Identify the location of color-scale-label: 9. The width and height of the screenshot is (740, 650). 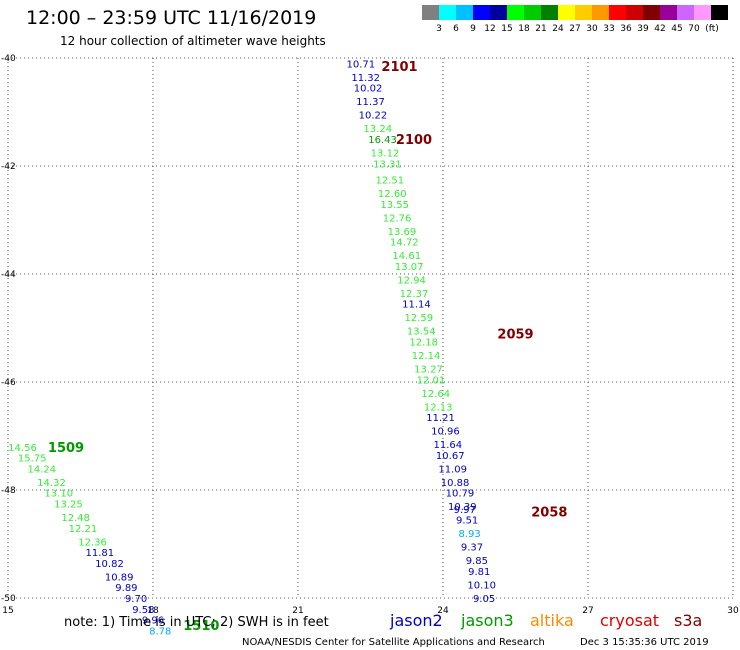
(473, 29).